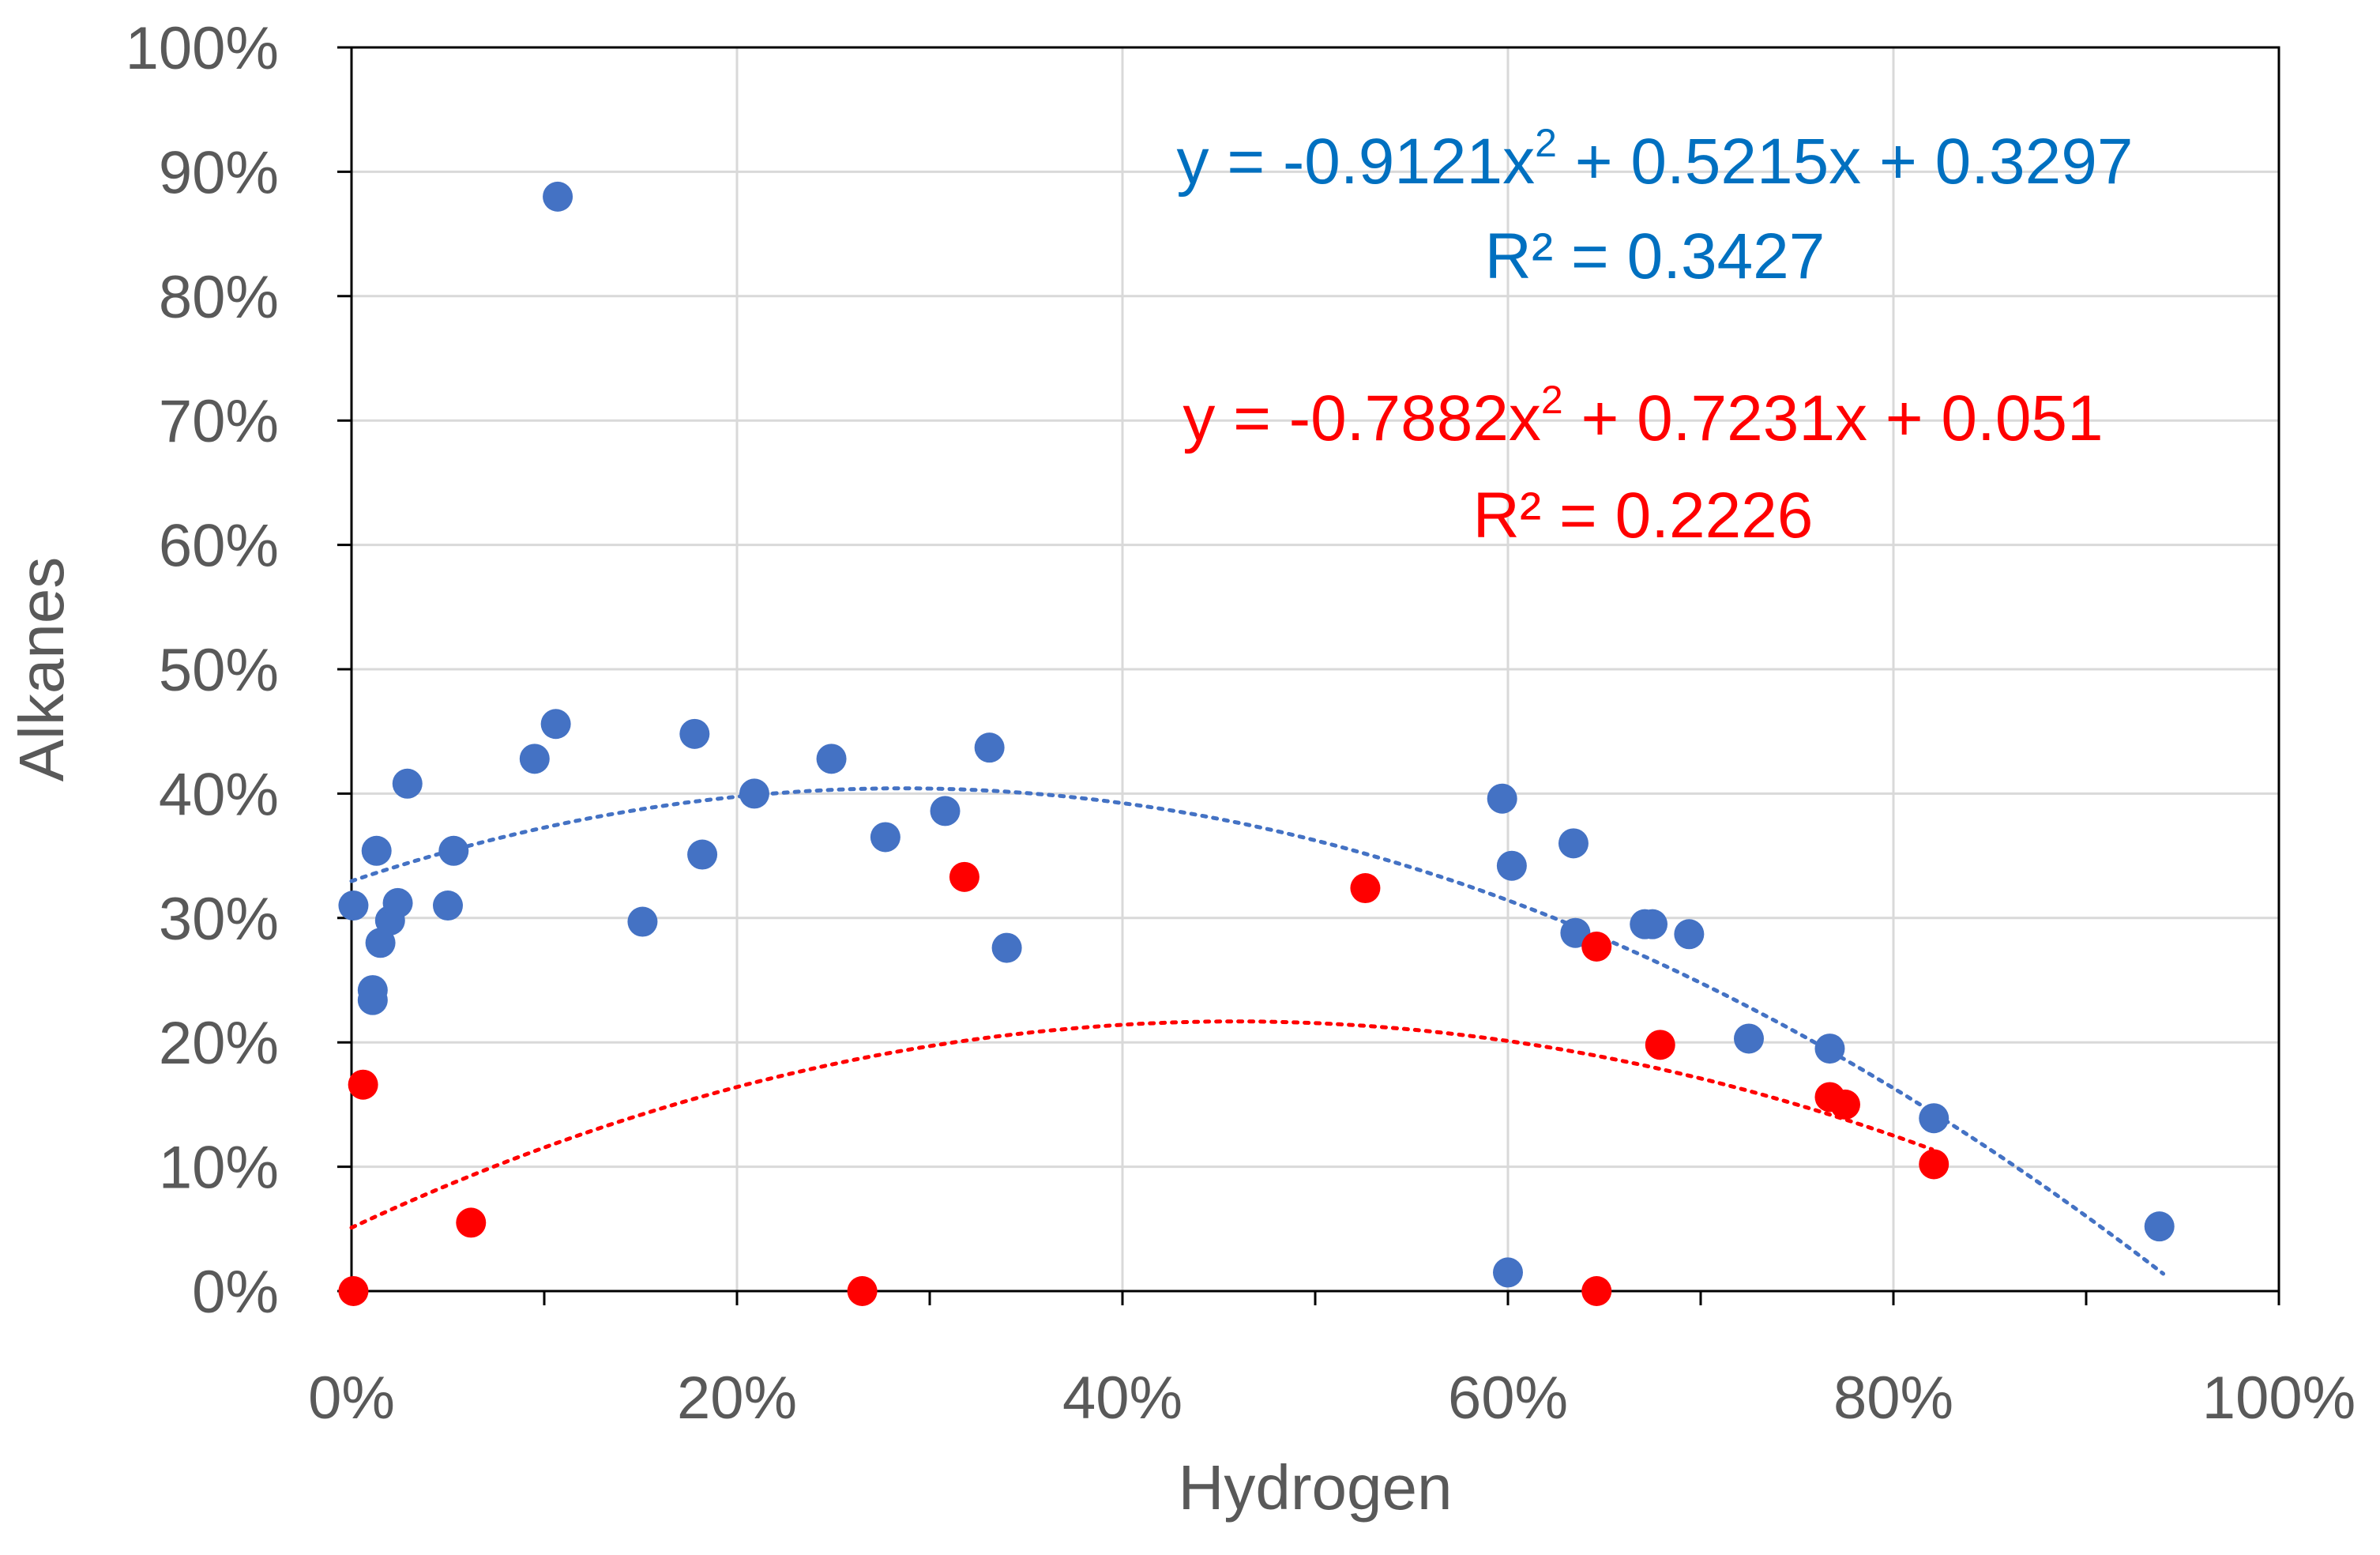 The height and width of the screenshot is (1555, 2380). What do you see at coordinates (351, 1399) in the screenshot?
I see `x-tick-label: 0%` at bounding box center [351, 1399].